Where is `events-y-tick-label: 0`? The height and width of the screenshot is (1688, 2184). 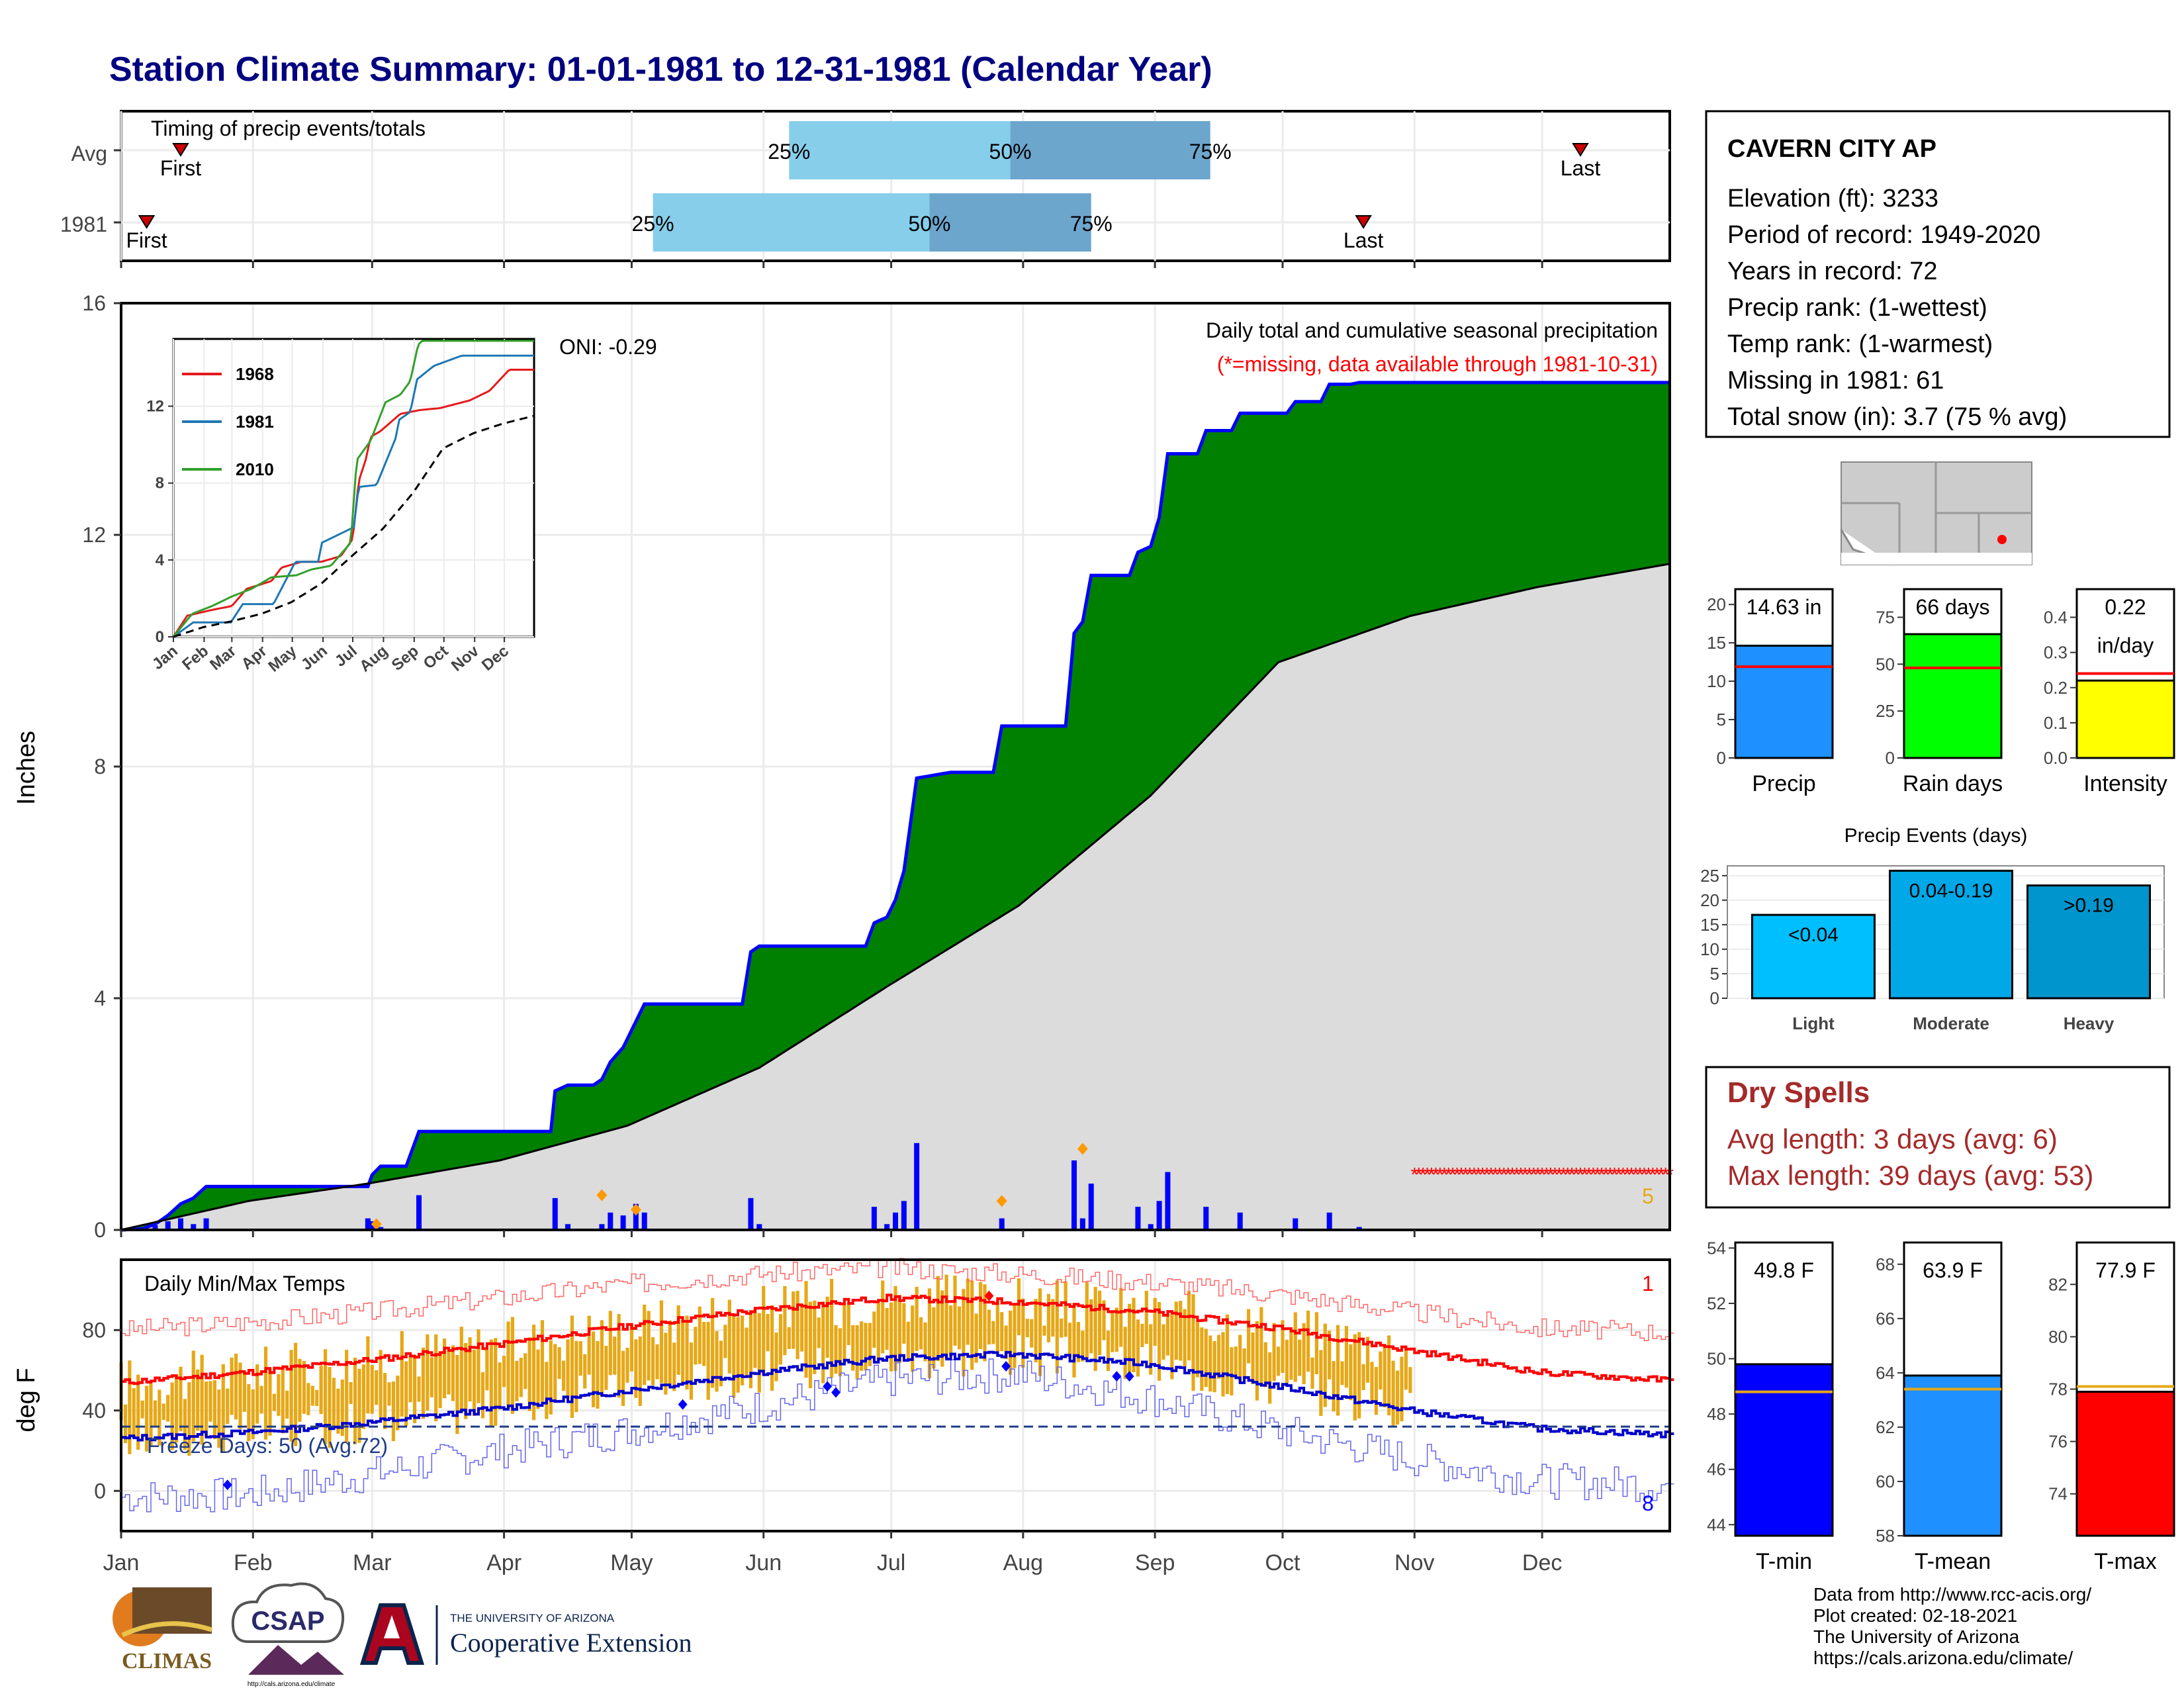 events-y-tick-label: 0 is located at coordinates (1715, 998).